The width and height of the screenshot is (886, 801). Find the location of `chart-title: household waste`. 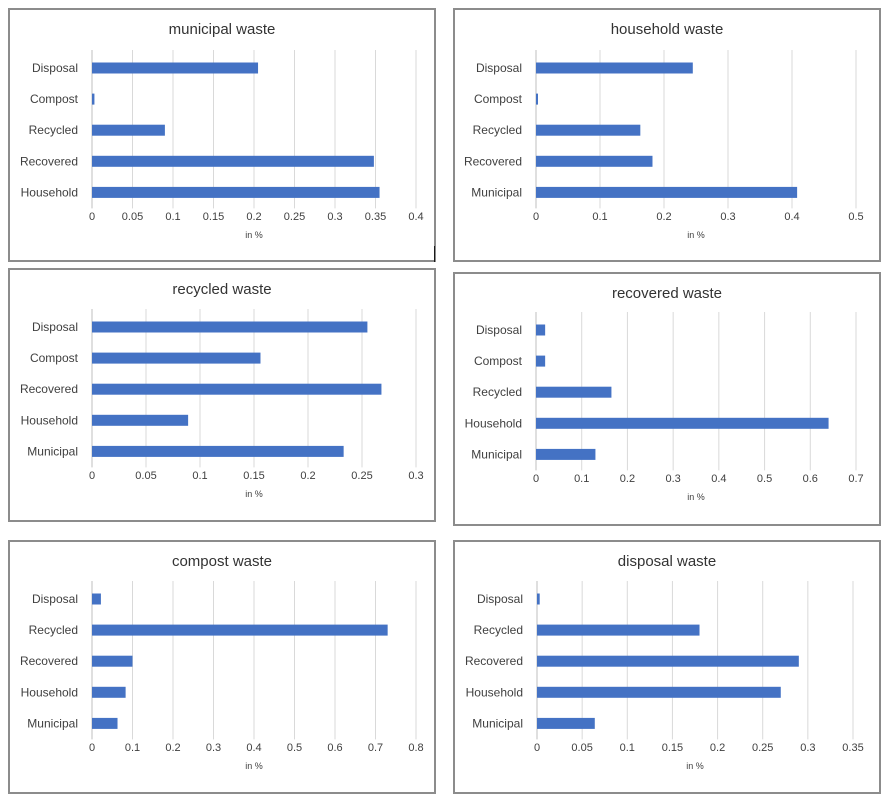

chart-title: household waste is located at coordinates (667, 29).